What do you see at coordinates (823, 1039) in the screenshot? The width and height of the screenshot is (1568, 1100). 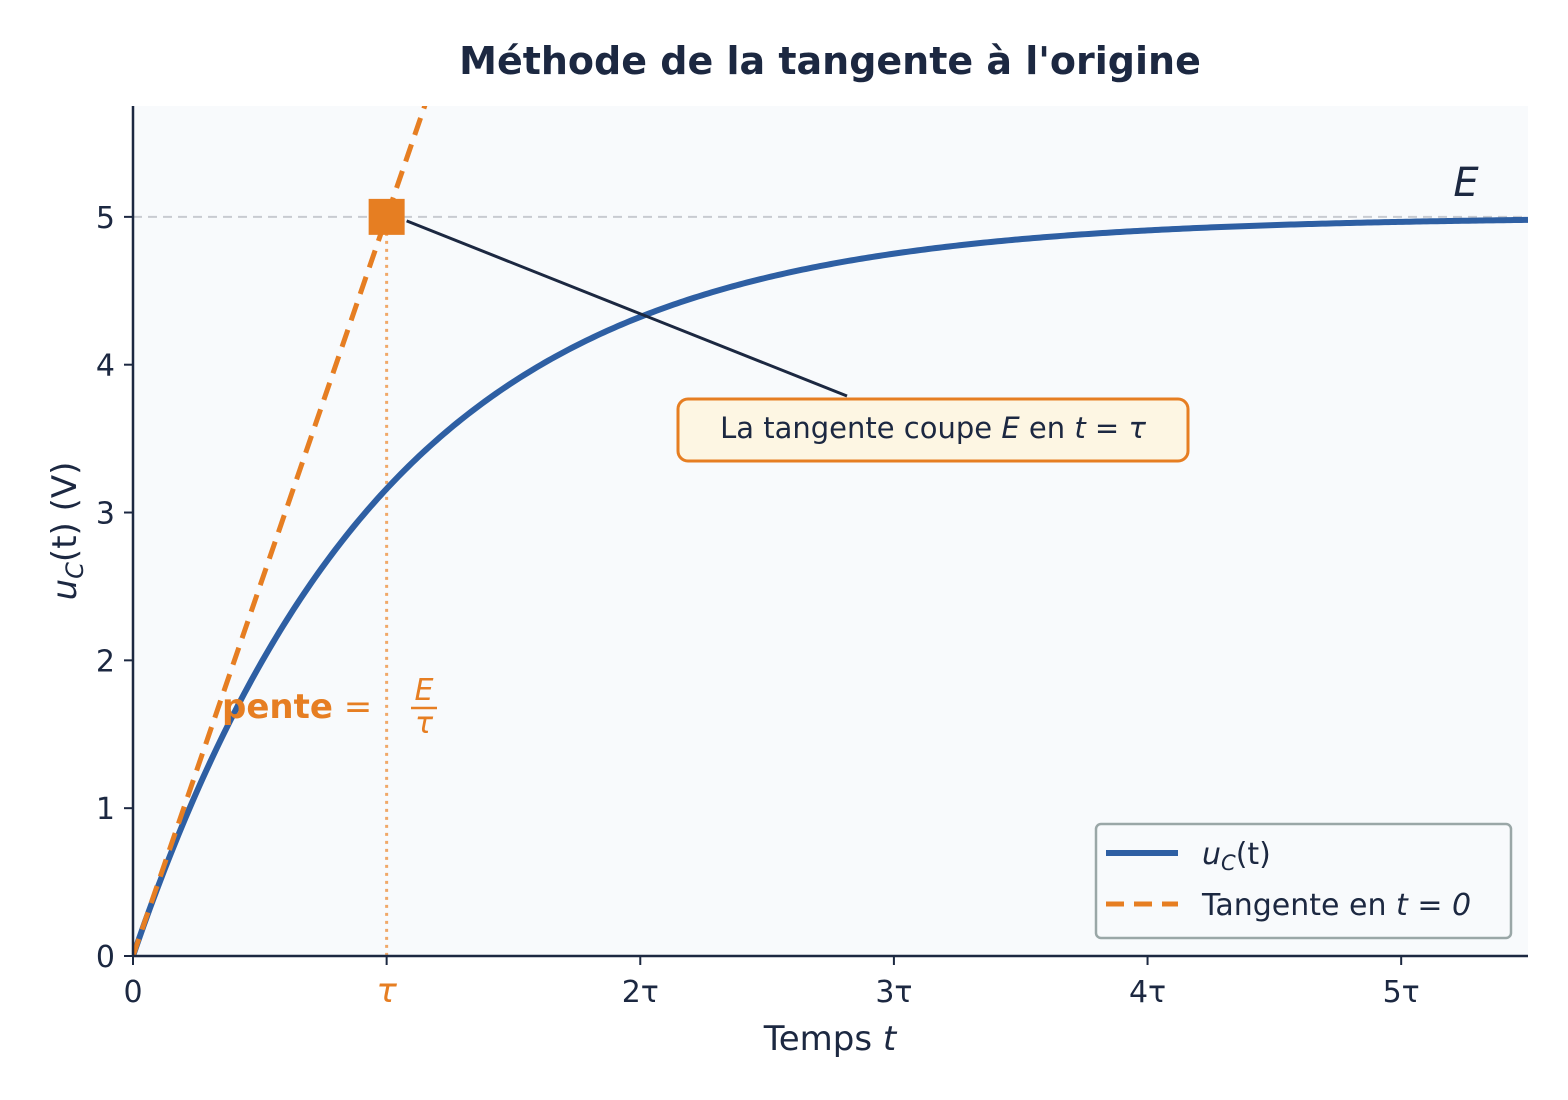 I see `x-axis-label-text: Temps` at bounding box center [823, 1039].